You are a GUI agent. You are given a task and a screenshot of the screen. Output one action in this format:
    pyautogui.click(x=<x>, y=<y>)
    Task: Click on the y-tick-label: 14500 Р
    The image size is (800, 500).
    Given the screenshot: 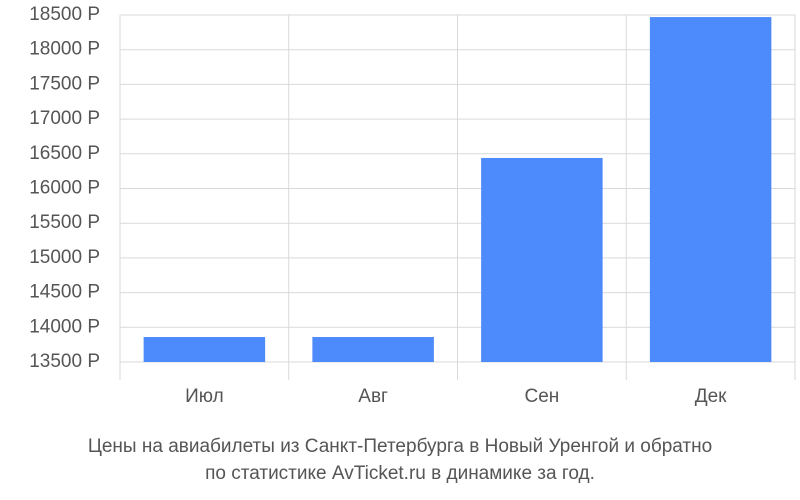 What is the action you would take?
    pyautogui.click(x=64, y=292)
    